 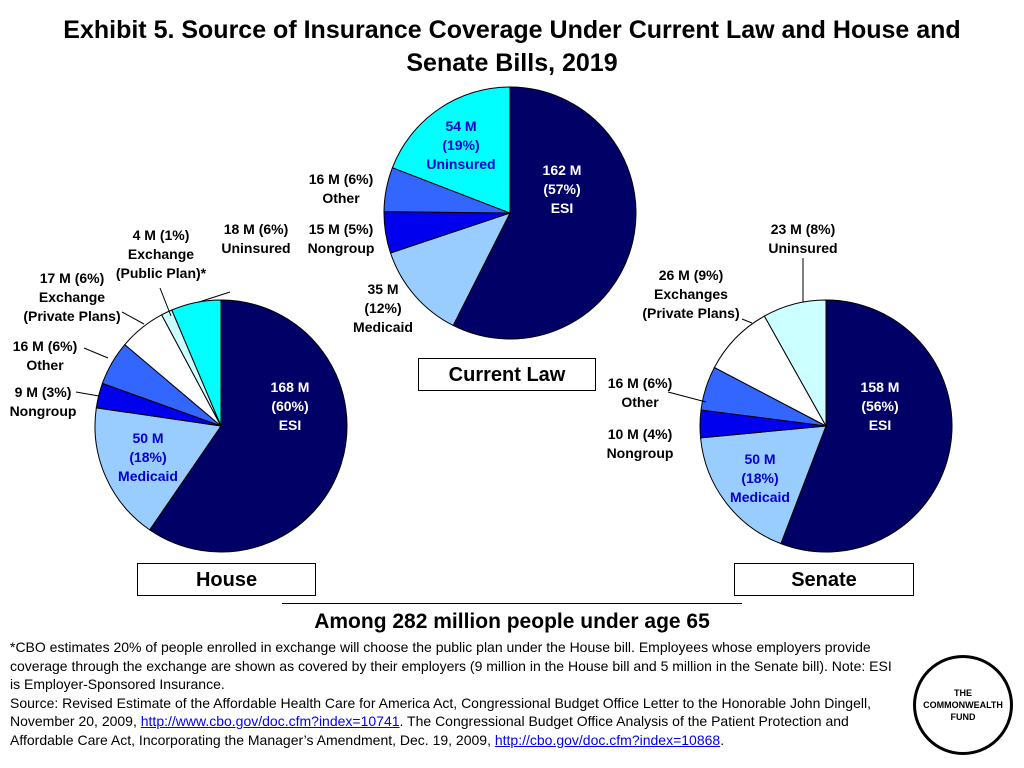 I want to click on house-label-line: (60%), so click(x=289, y=406).